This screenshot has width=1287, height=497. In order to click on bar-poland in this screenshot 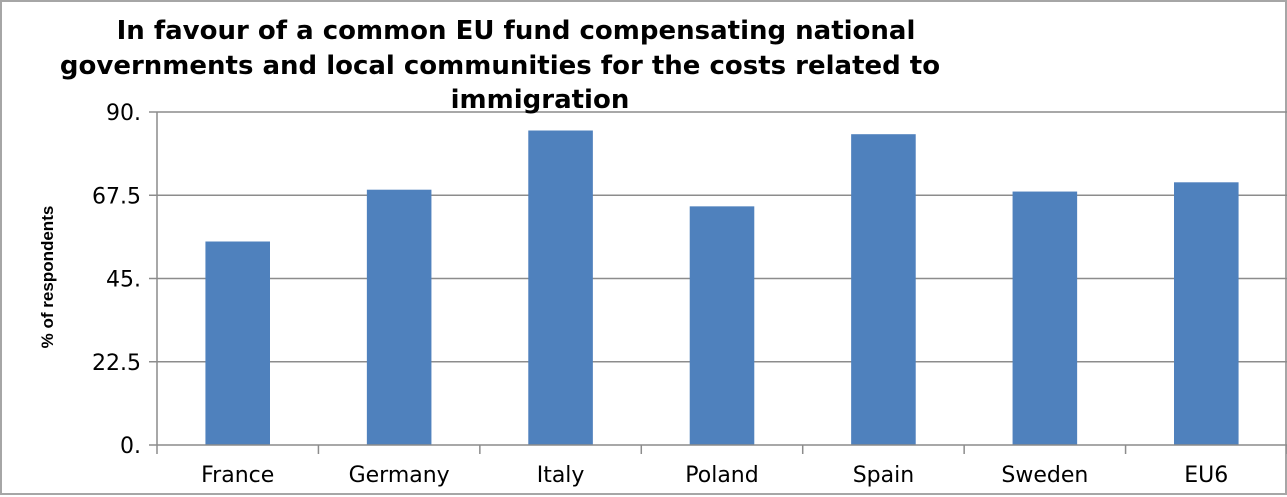, I will do `click(722, 325)`.